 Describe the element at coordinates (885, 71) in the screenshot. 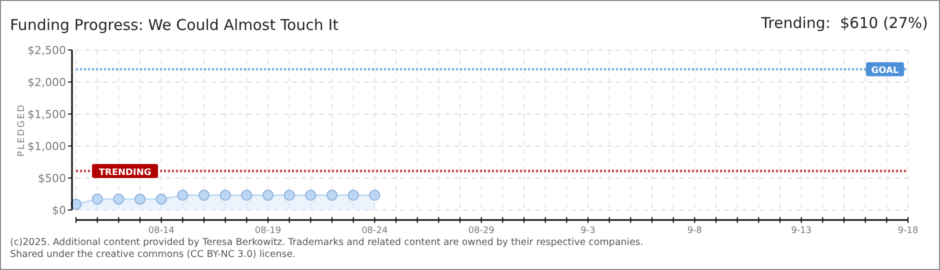

I see `ref-line-label: GOAL` at that location.